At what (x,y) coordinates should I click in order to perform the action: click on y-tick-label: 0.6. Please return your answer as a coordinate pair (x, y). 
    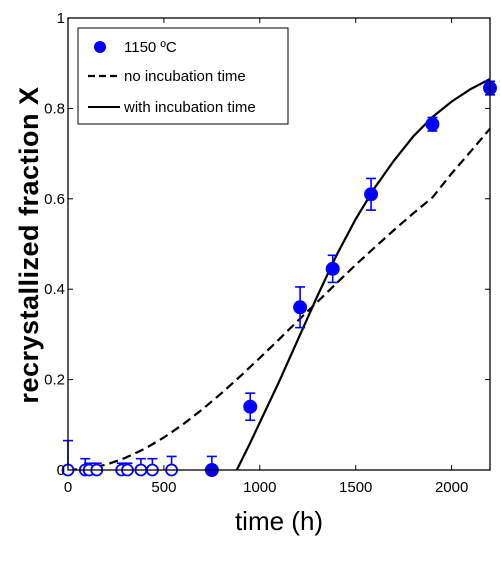
    Looking at the image, I should click on (54, 199).